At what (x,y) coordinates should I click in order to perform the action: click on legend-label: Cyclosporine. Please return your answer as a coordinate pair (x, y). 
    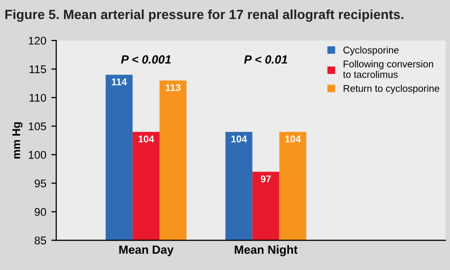
    Looking at the image, I should click on (371, 51).